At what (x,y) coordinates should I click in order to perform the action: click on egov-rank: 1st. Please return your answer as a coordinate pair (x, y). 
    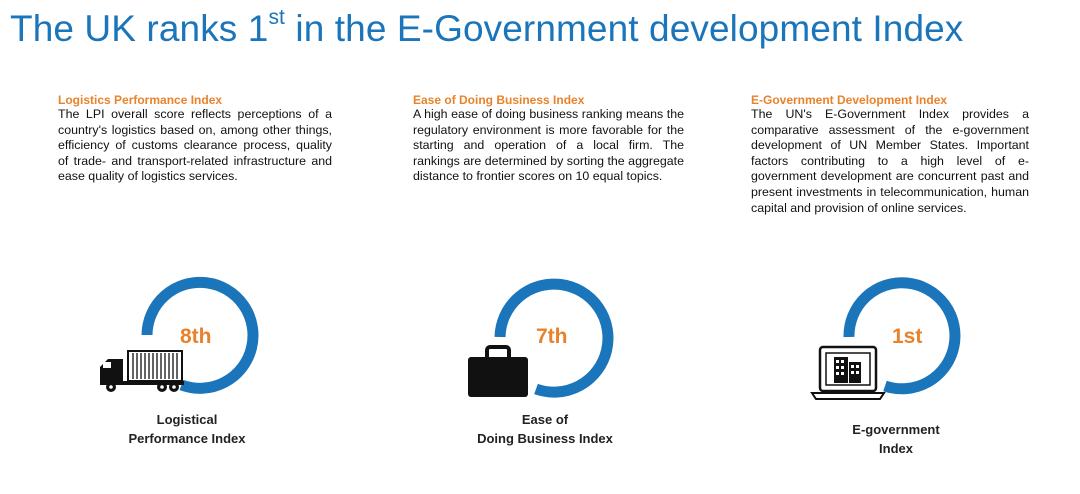
    Looking at the image, I should click on (907, 336).